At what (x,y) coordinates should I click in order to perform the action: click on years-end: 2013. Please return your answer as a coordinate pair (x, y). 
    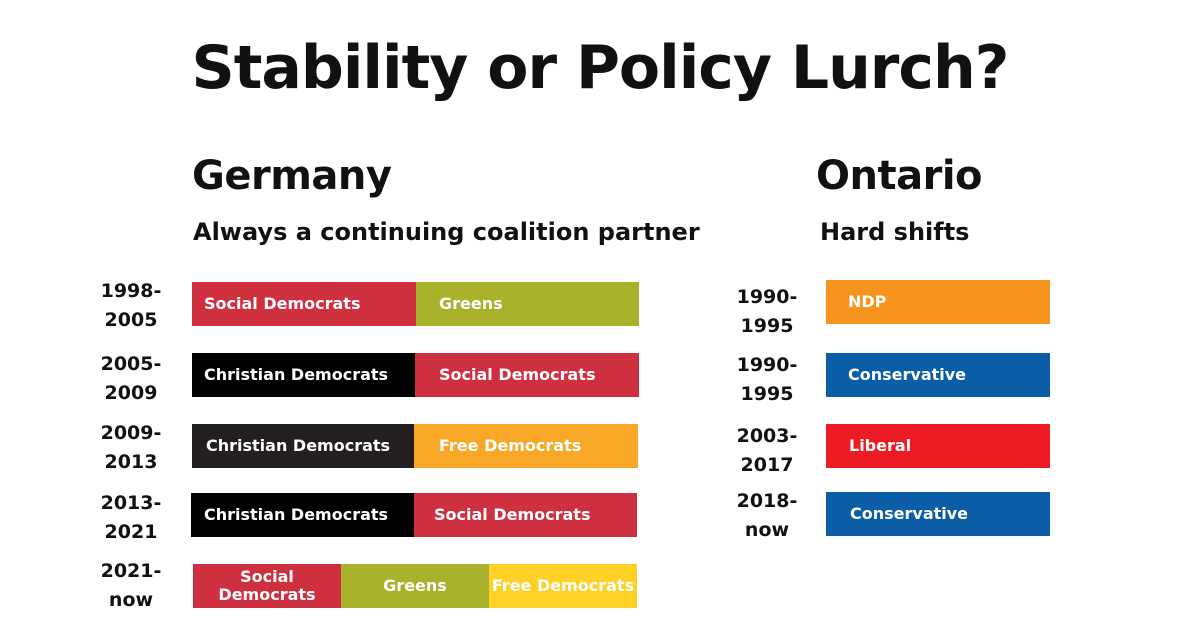
    Looking at the image, I should click on (131, 462).